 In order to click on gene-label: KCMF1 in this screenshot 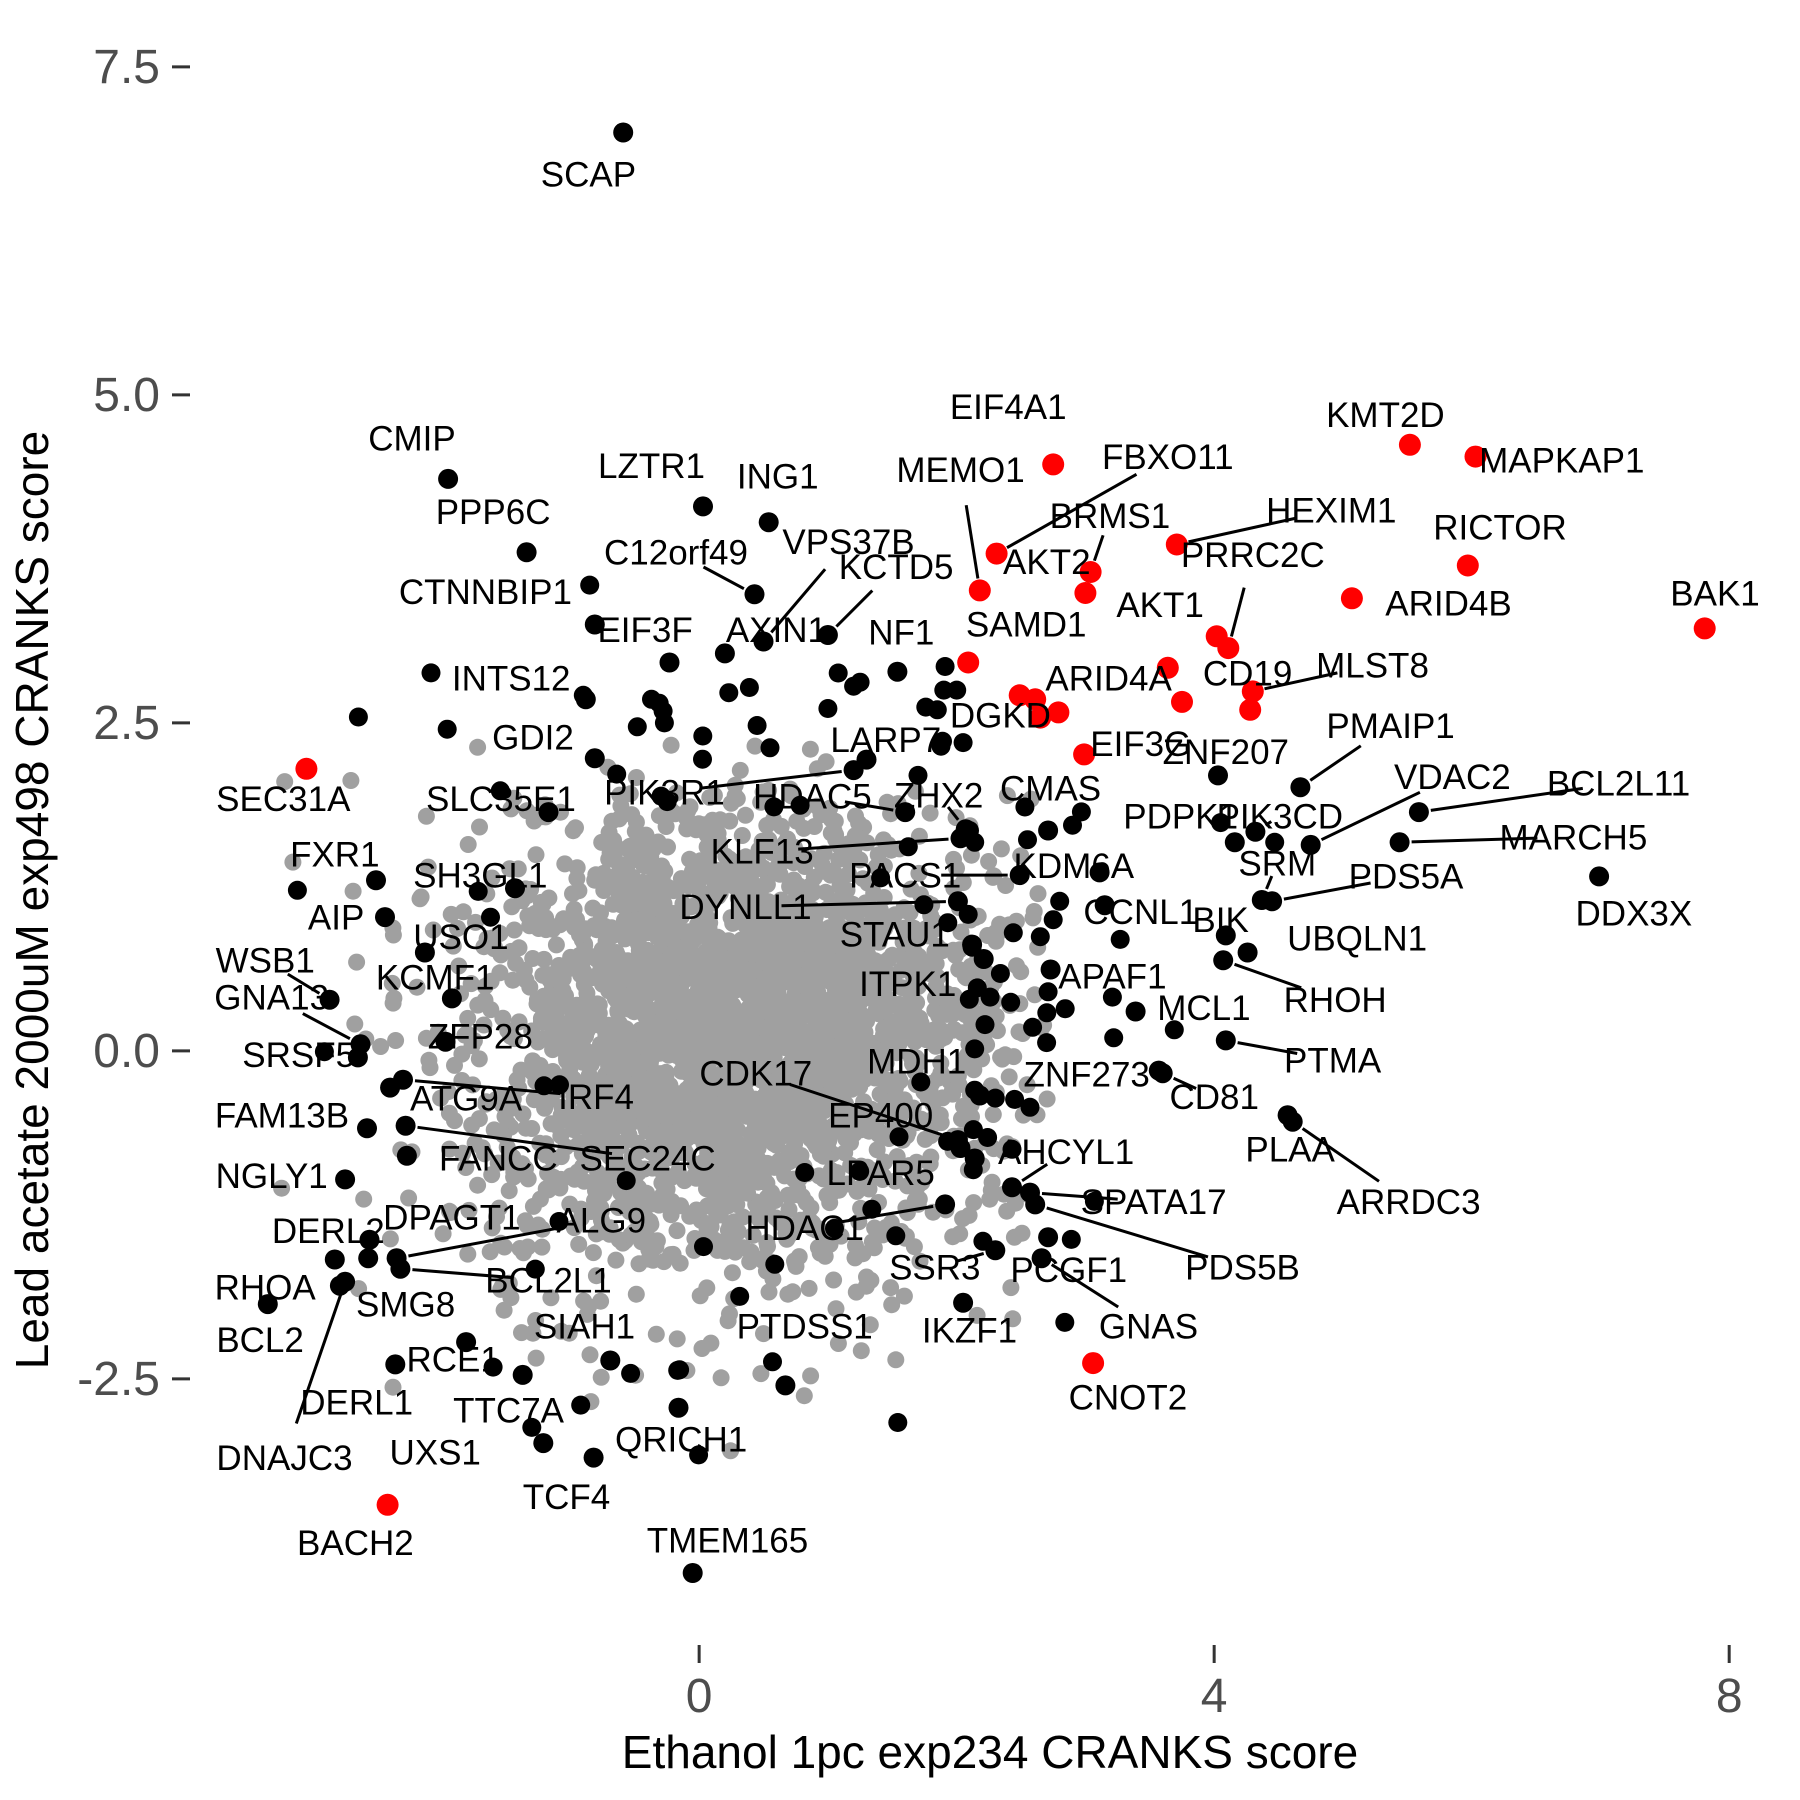, I will do `click(435, 978)`.